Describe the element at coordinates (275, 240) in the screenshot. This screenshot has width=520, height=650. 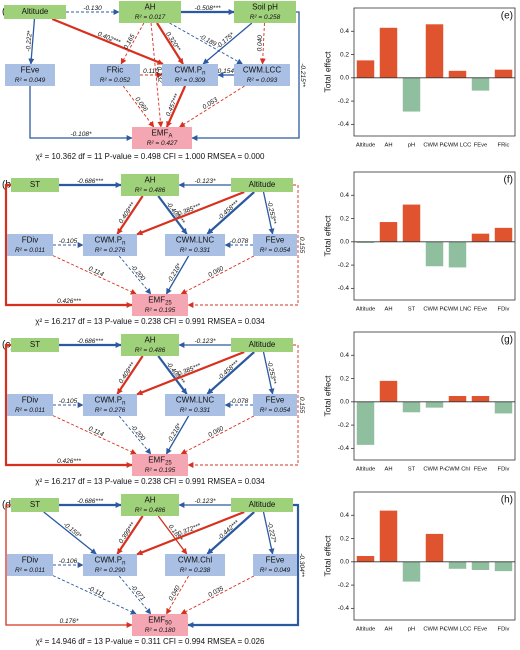
I see `node-text: FEve` at that location.